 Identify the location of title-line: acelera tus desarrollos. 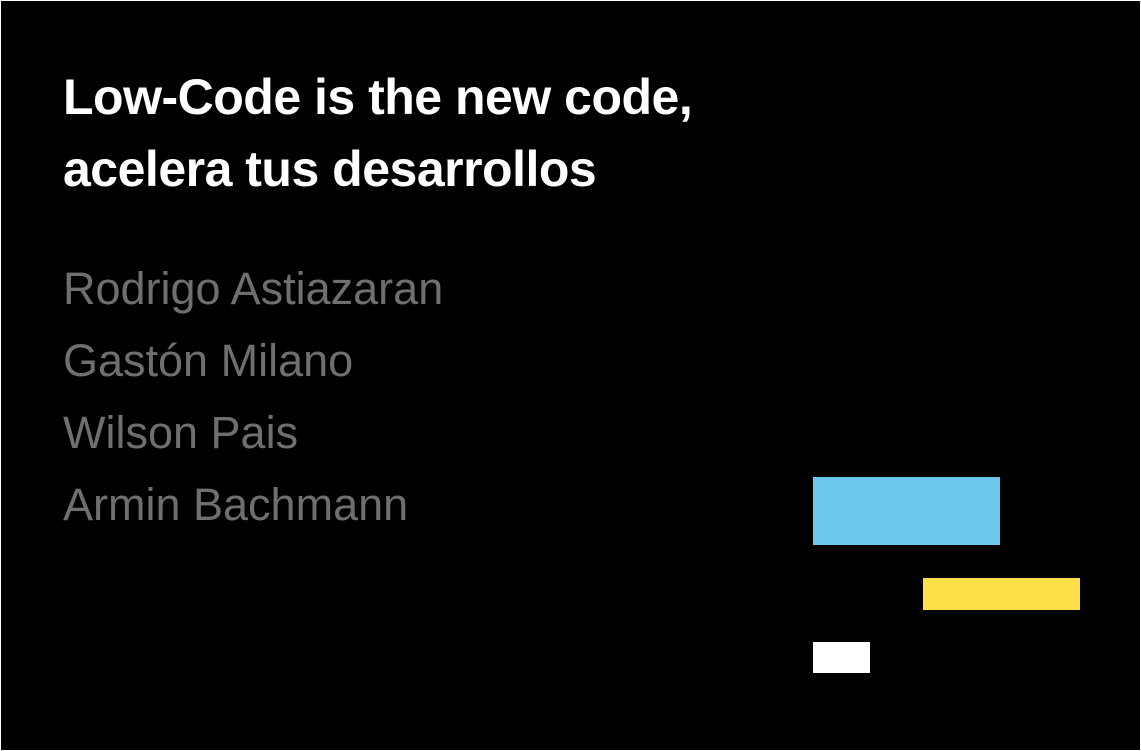
(330, 169).